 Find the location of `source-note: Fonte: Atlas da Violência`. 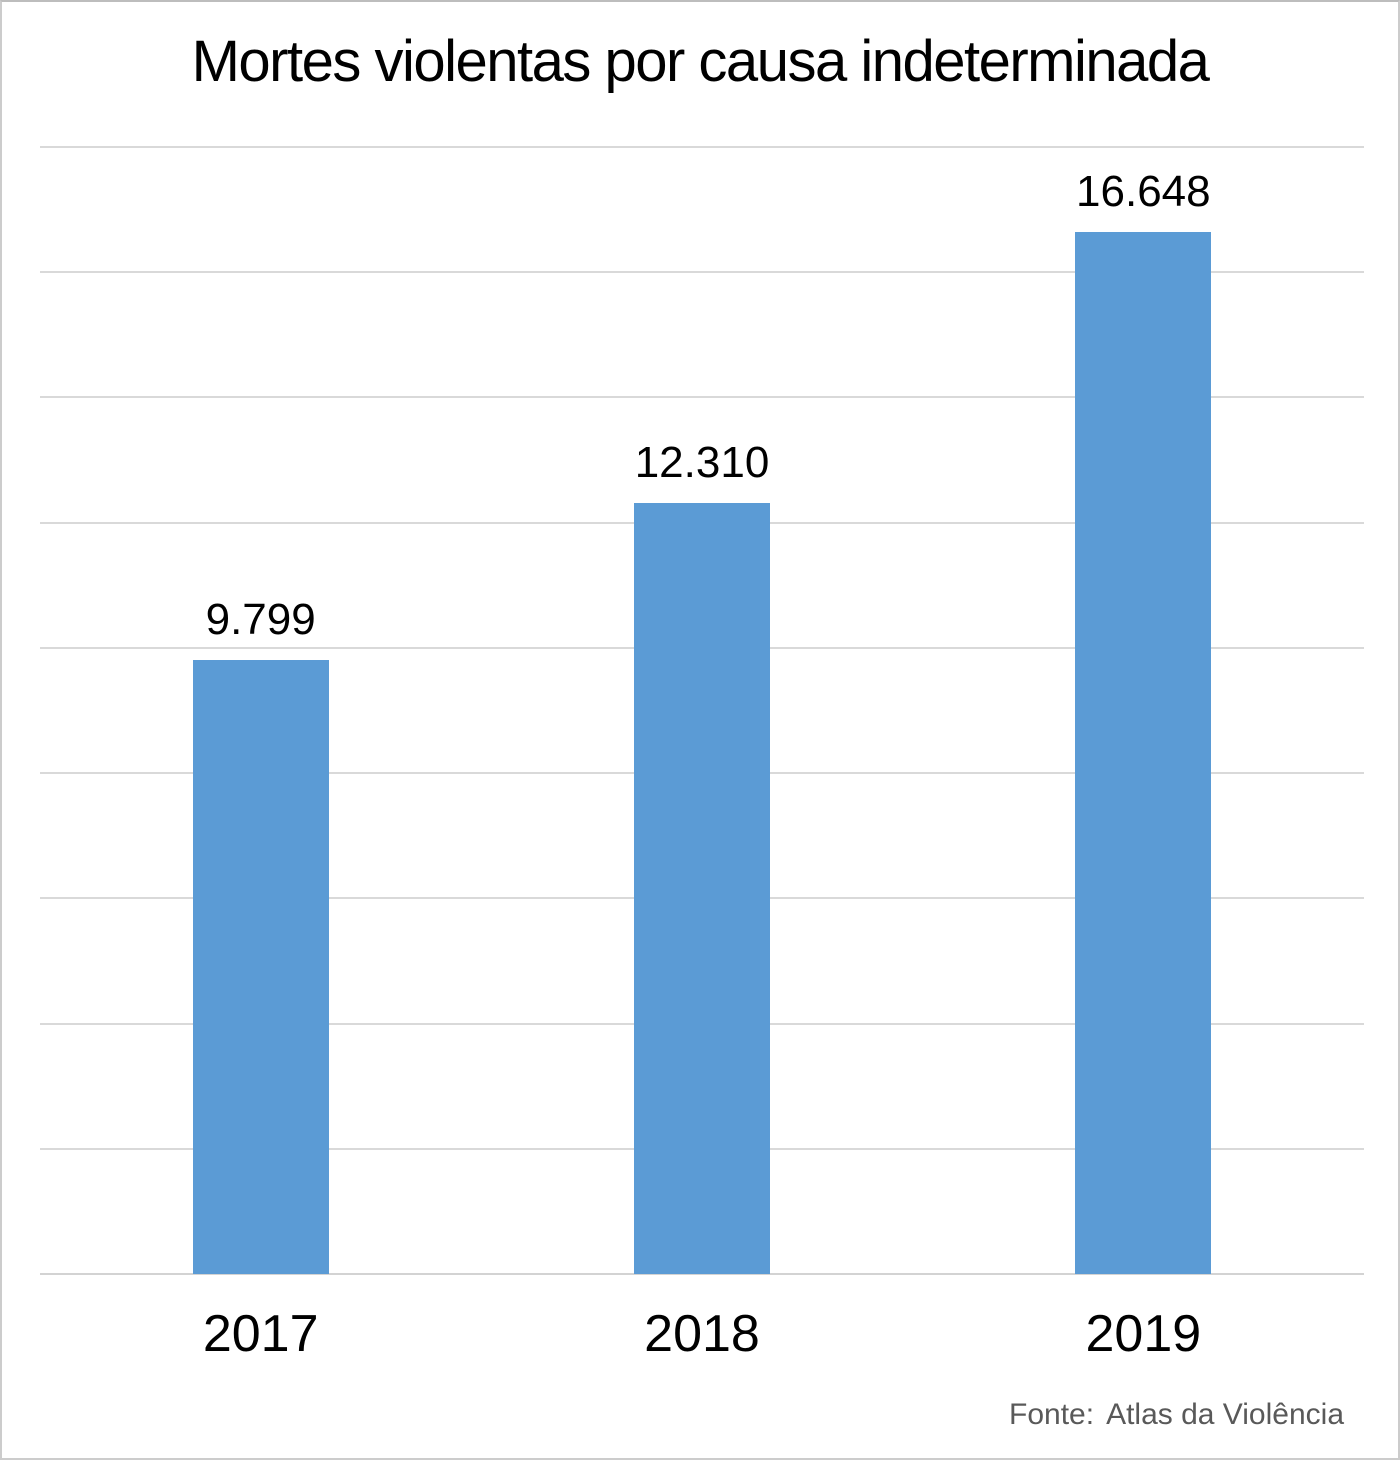

source-note: Fonte: Atlas da Violência is located at coordinates (1176, 1415).